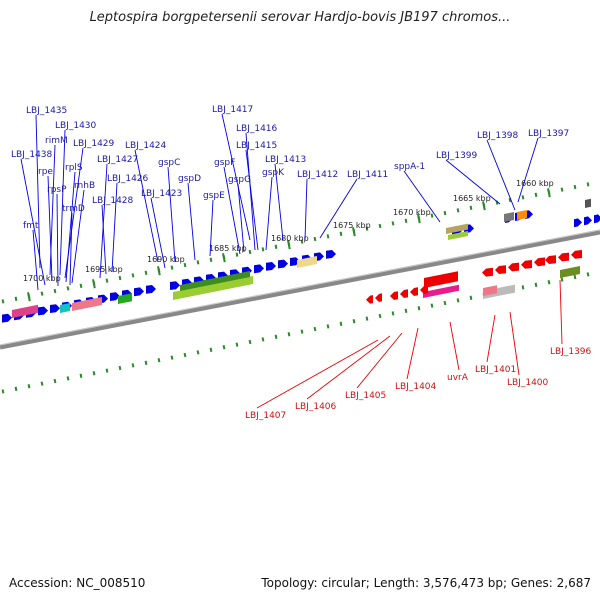 This screenshot has width=600, height=600. What do you see at coordinates (224, 163) in the screenshot?
I see `forward-gene-label: gspF` at bounding box center [224, 163].